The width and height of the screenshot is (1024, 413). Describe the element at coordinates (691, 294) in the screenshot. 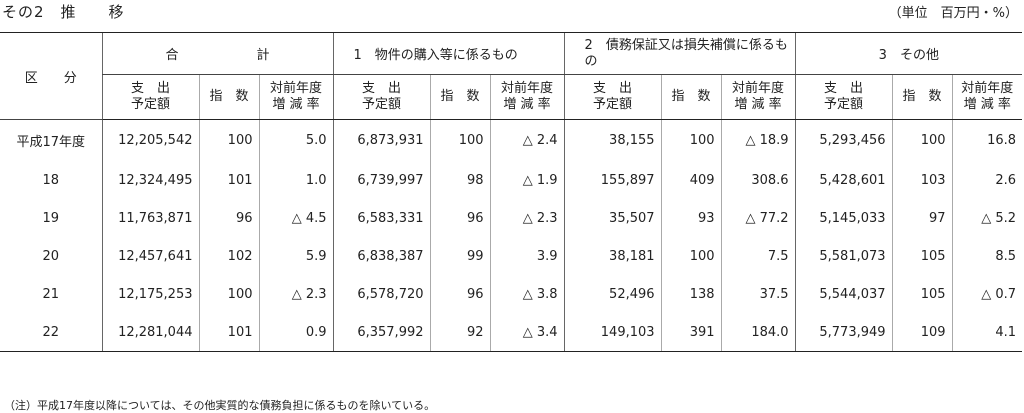

I see `table-cell: 138` at that location.